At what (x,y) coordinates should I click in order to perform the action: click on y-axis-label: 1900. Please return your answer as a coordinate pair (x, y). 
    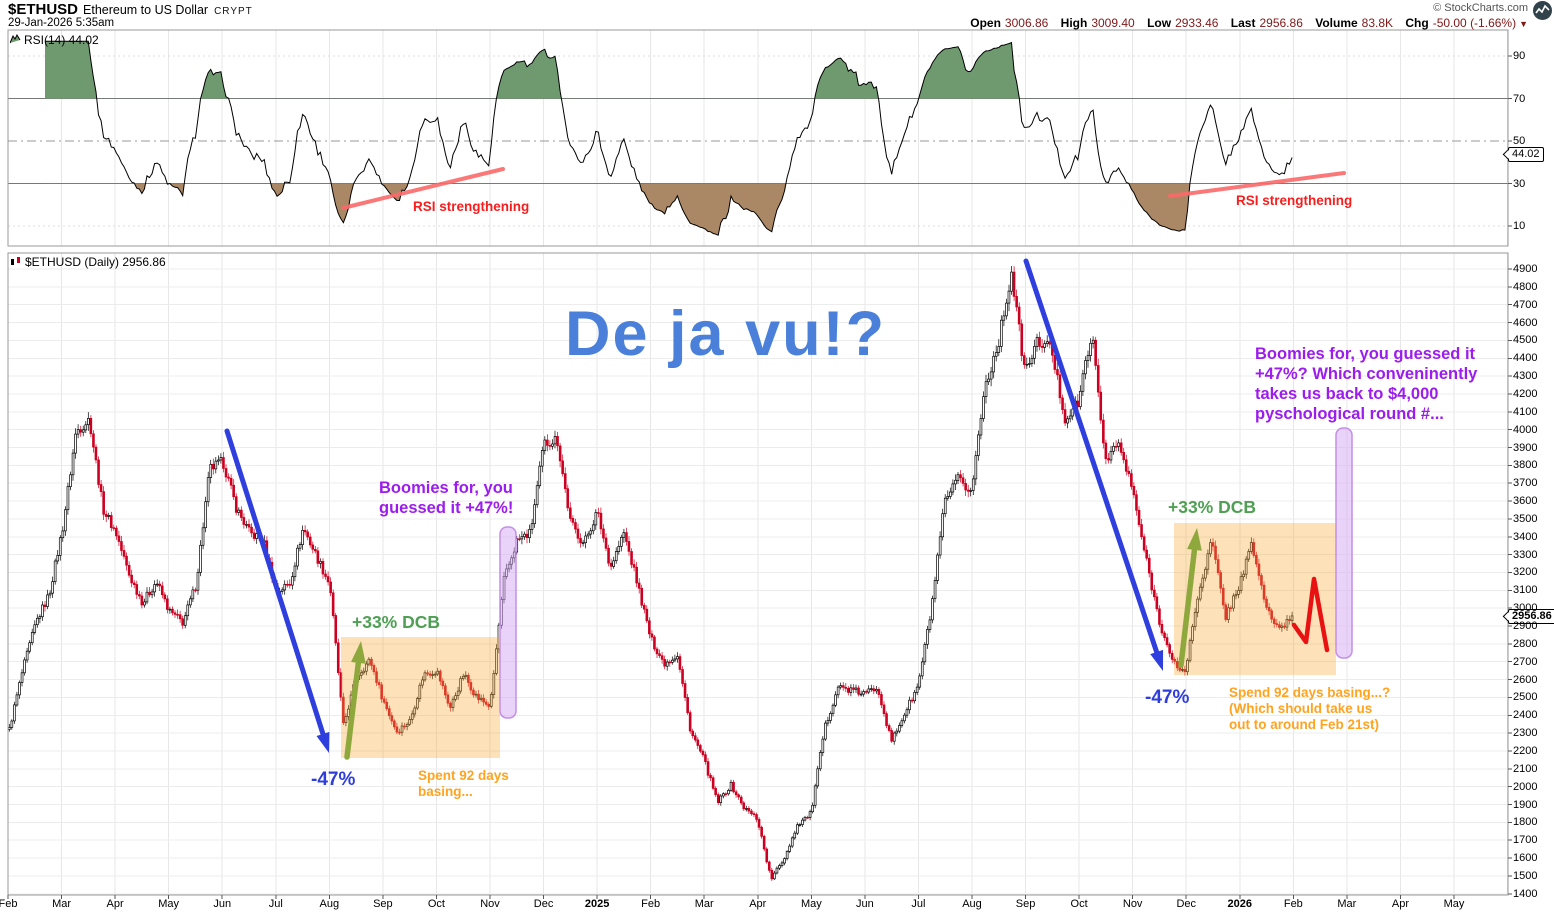
    Looking at the image, I should click on (1525, 804).